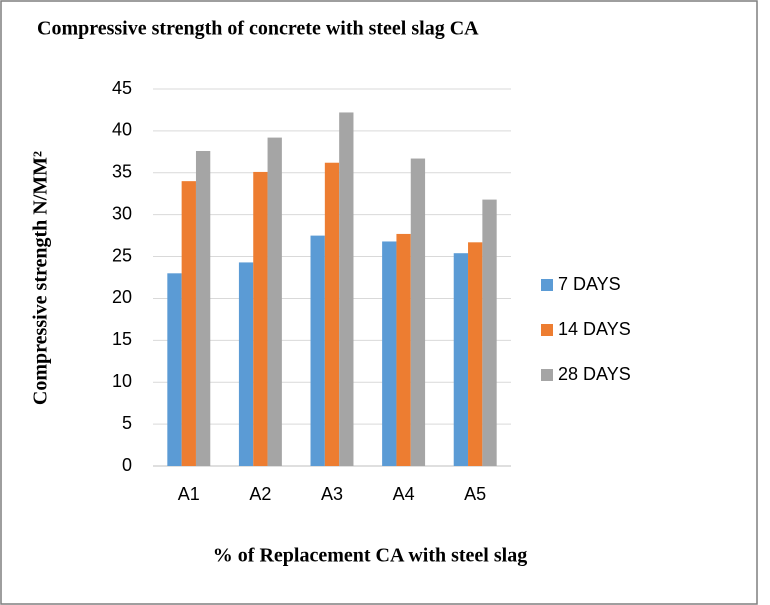 The image size is (770, 605). I want to click on y-tick-label: 45, so click(122, 88).